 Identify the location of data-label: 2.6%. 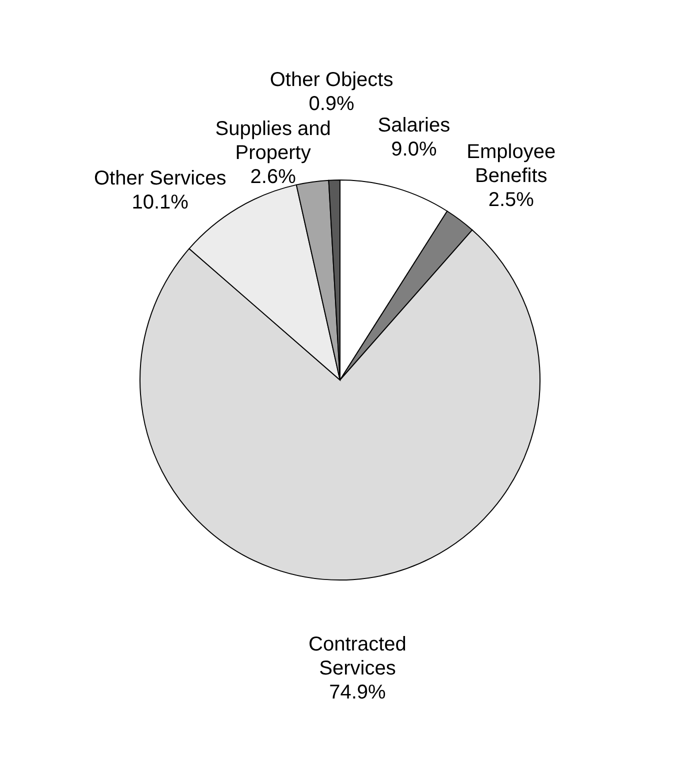
(273, 177).